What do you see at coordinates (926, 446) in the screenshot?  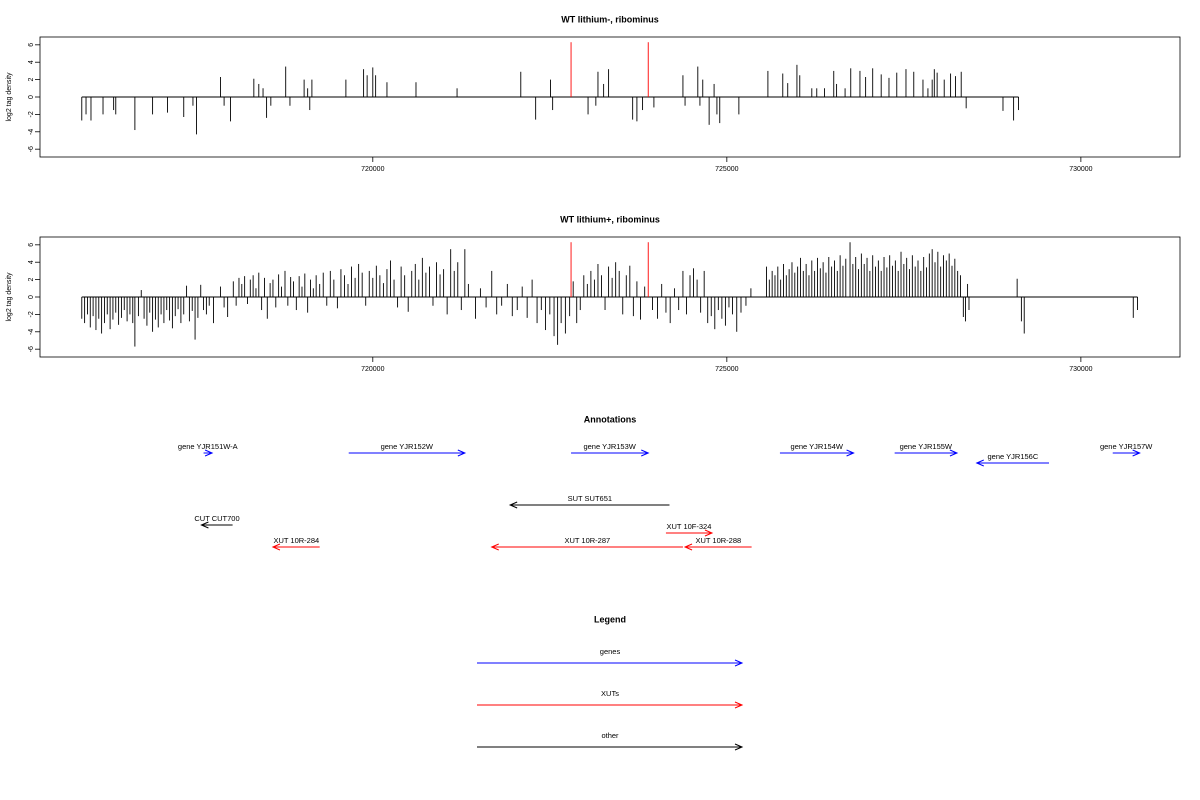 I see `feature-label: gene YJR155W` at bounding box center [926, 446].